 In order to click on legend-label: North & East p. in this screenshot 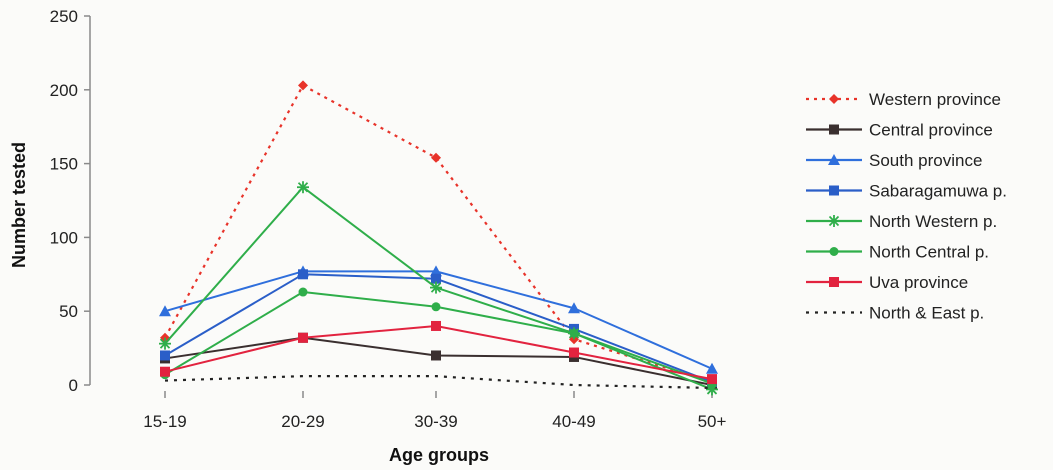, I will do `click(926, 313)`.